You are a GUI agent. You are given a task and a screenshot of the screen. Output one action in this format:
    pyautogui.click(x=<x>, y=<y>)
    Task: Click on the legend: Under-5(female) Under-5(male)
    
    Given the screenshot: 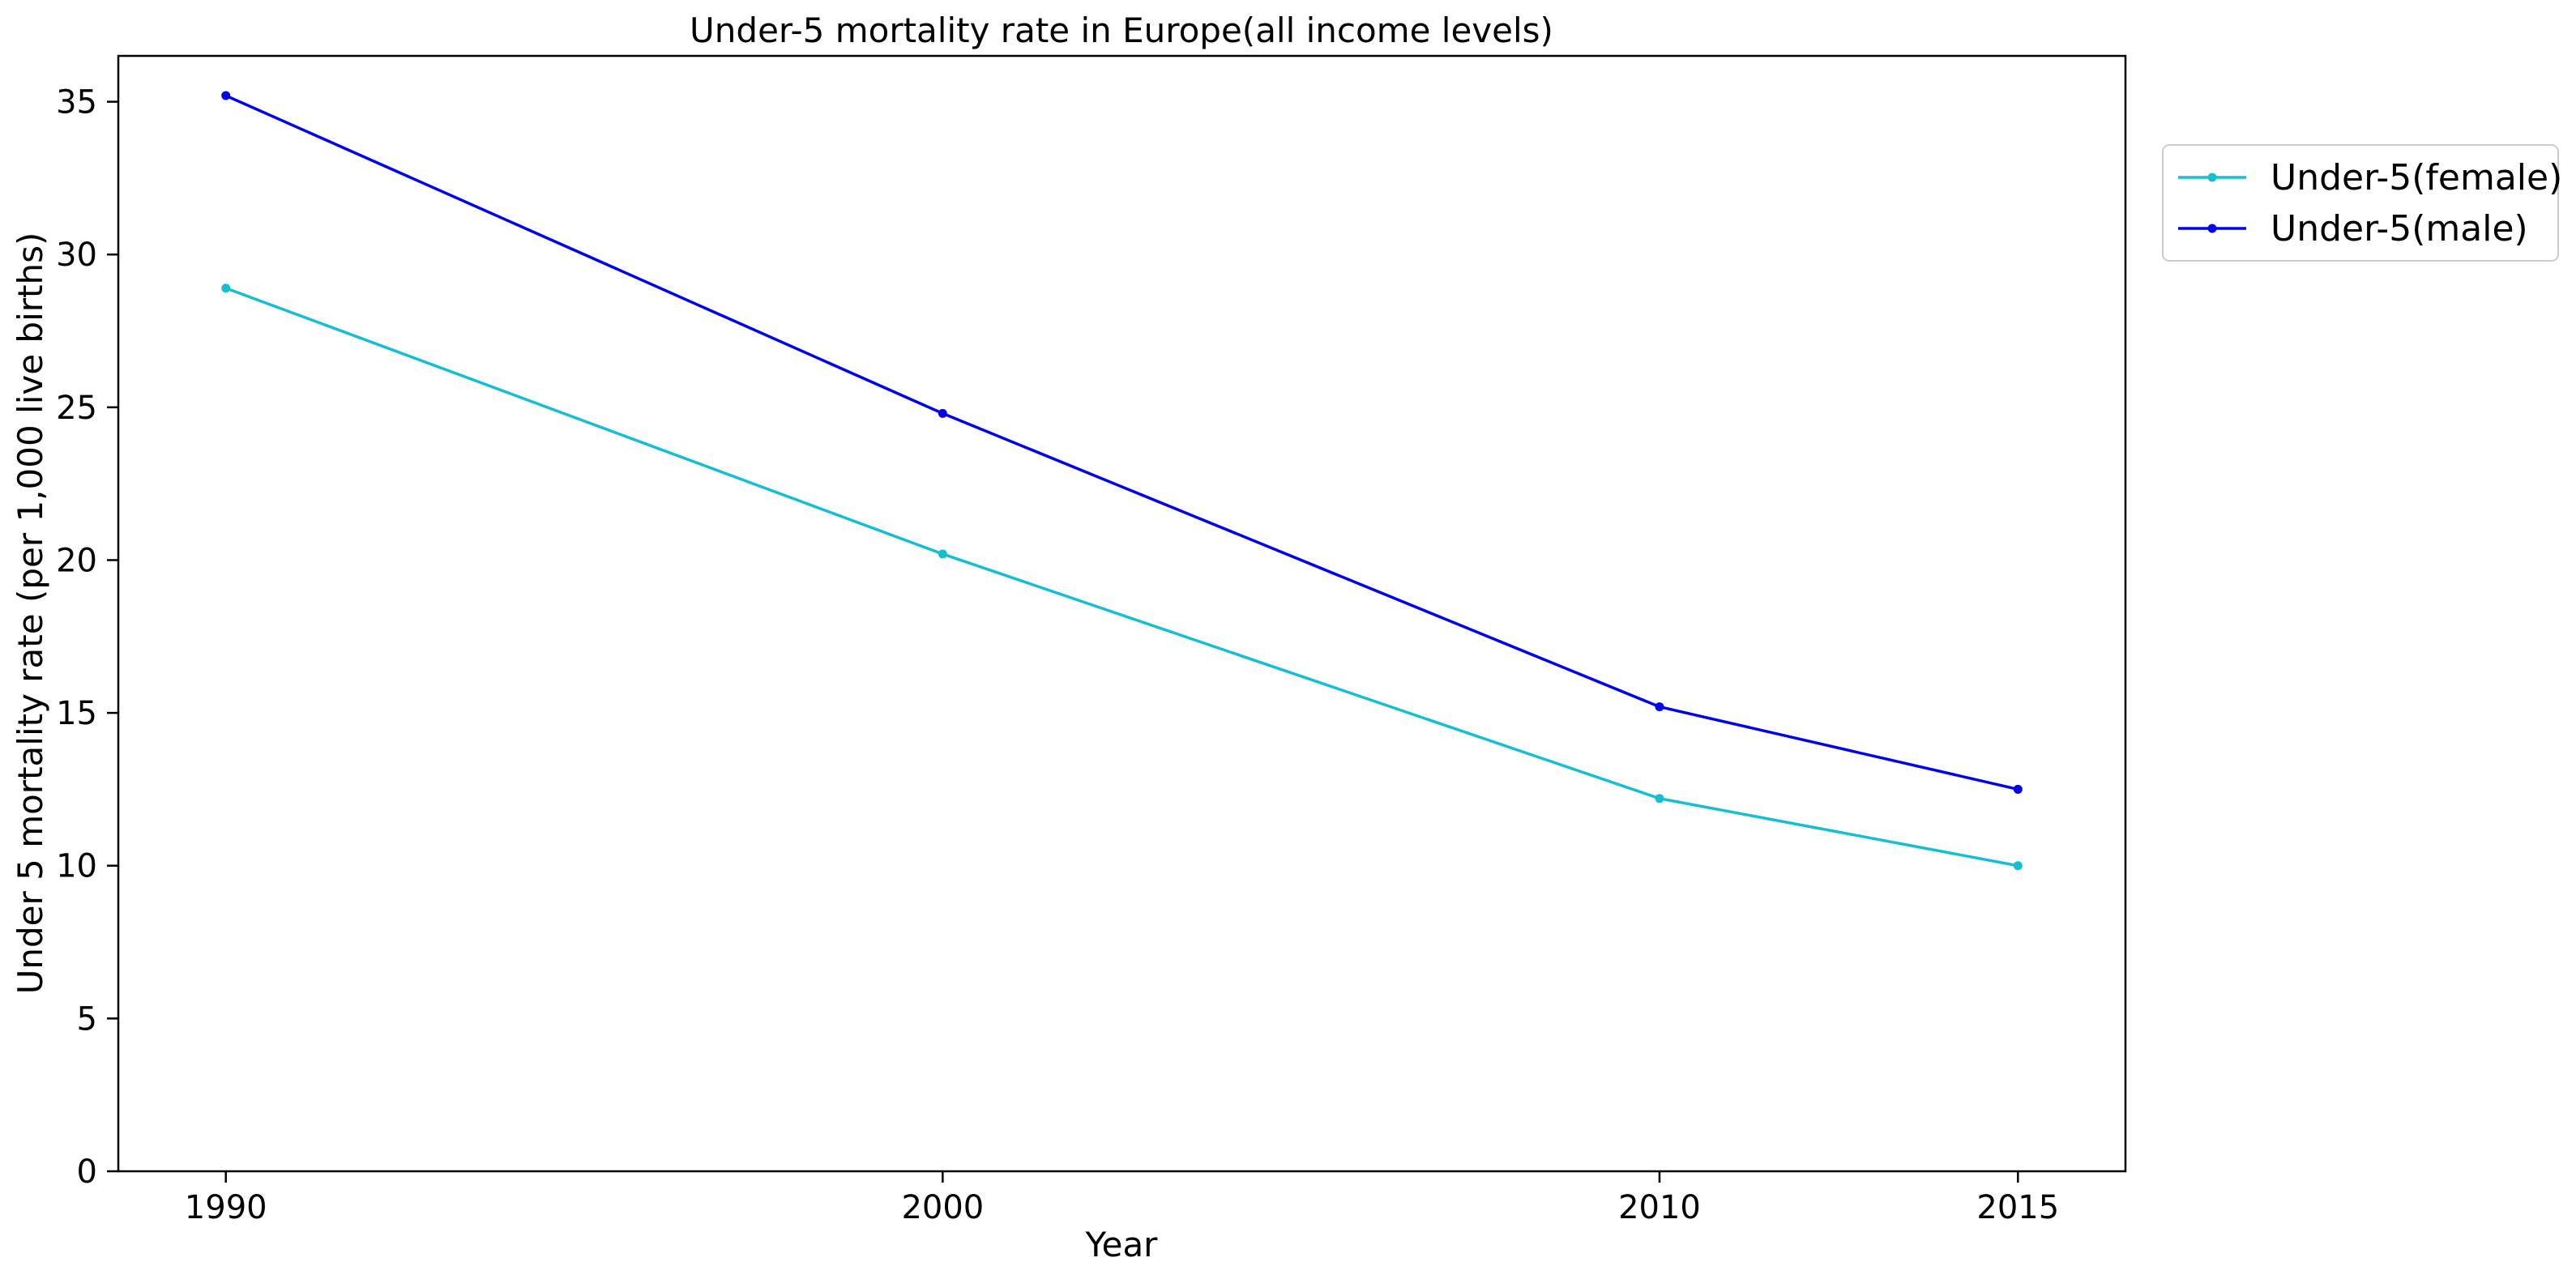 What is the action you would take?
    pyautogui.click(x=2362, y=203)
    